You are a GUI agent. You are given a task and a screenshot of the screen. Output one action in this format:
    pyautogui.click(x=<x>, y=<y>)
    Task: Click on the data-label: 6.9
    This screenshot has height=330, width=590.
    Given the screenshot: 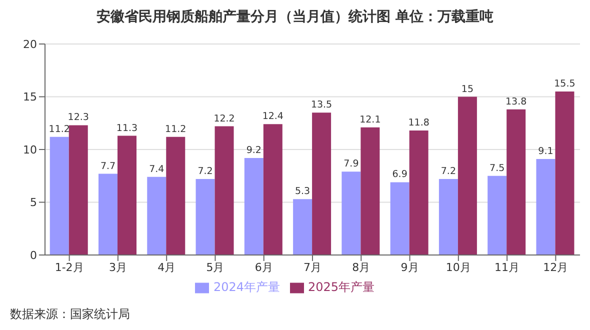 What is the action you would take?
    pyautogui.click(x=400, y=174)
    